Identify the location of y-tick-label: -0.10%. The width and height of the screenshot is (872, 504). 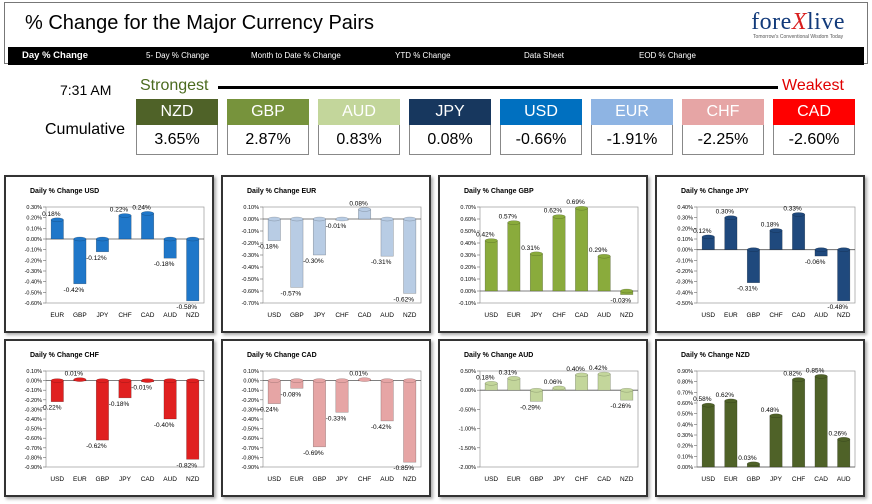
(251, 391).